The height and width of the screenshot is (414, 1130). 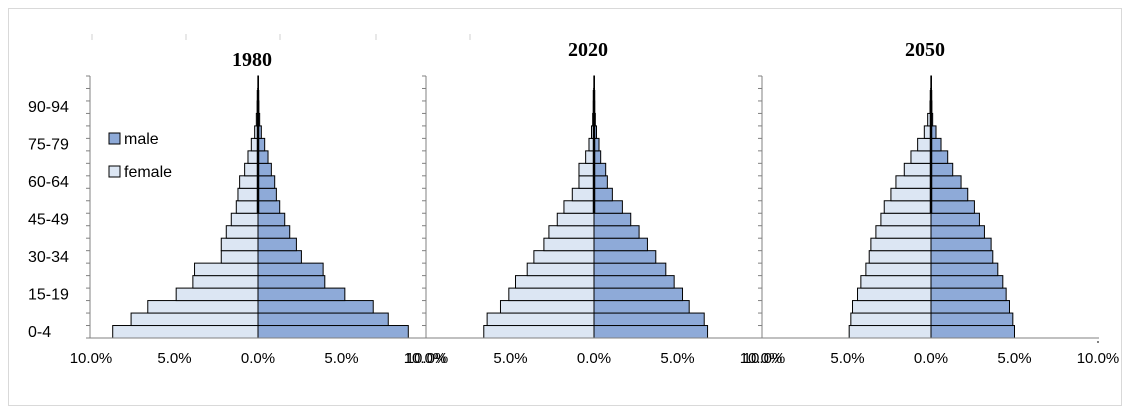 What do you see at coordinates (114, 138) in the screenshot?
I see `legend-swatch-male` at bounding box center [114, 138].